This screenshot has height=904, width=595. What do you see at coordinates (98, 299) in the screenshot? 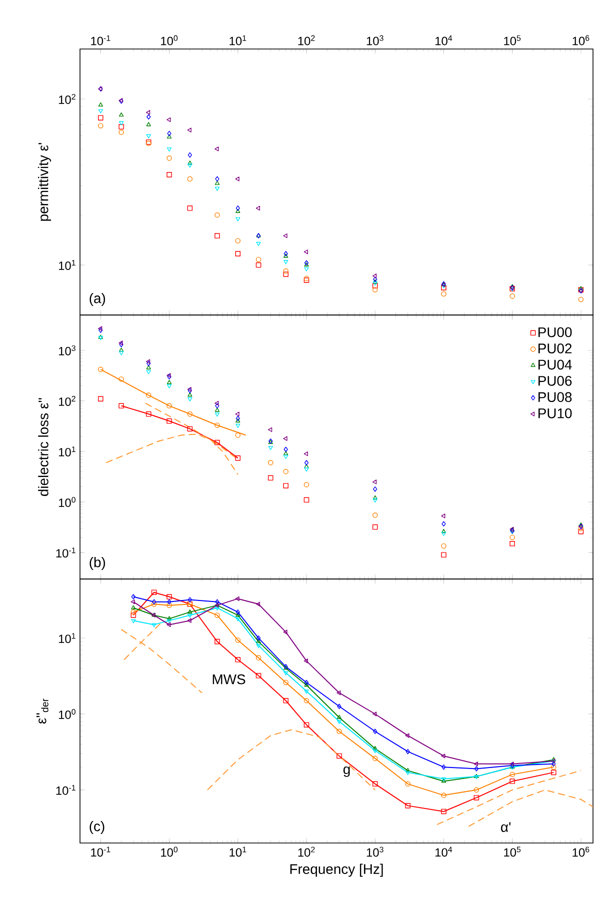
I see `annotation: (a)` at bounding box center [98, 299].